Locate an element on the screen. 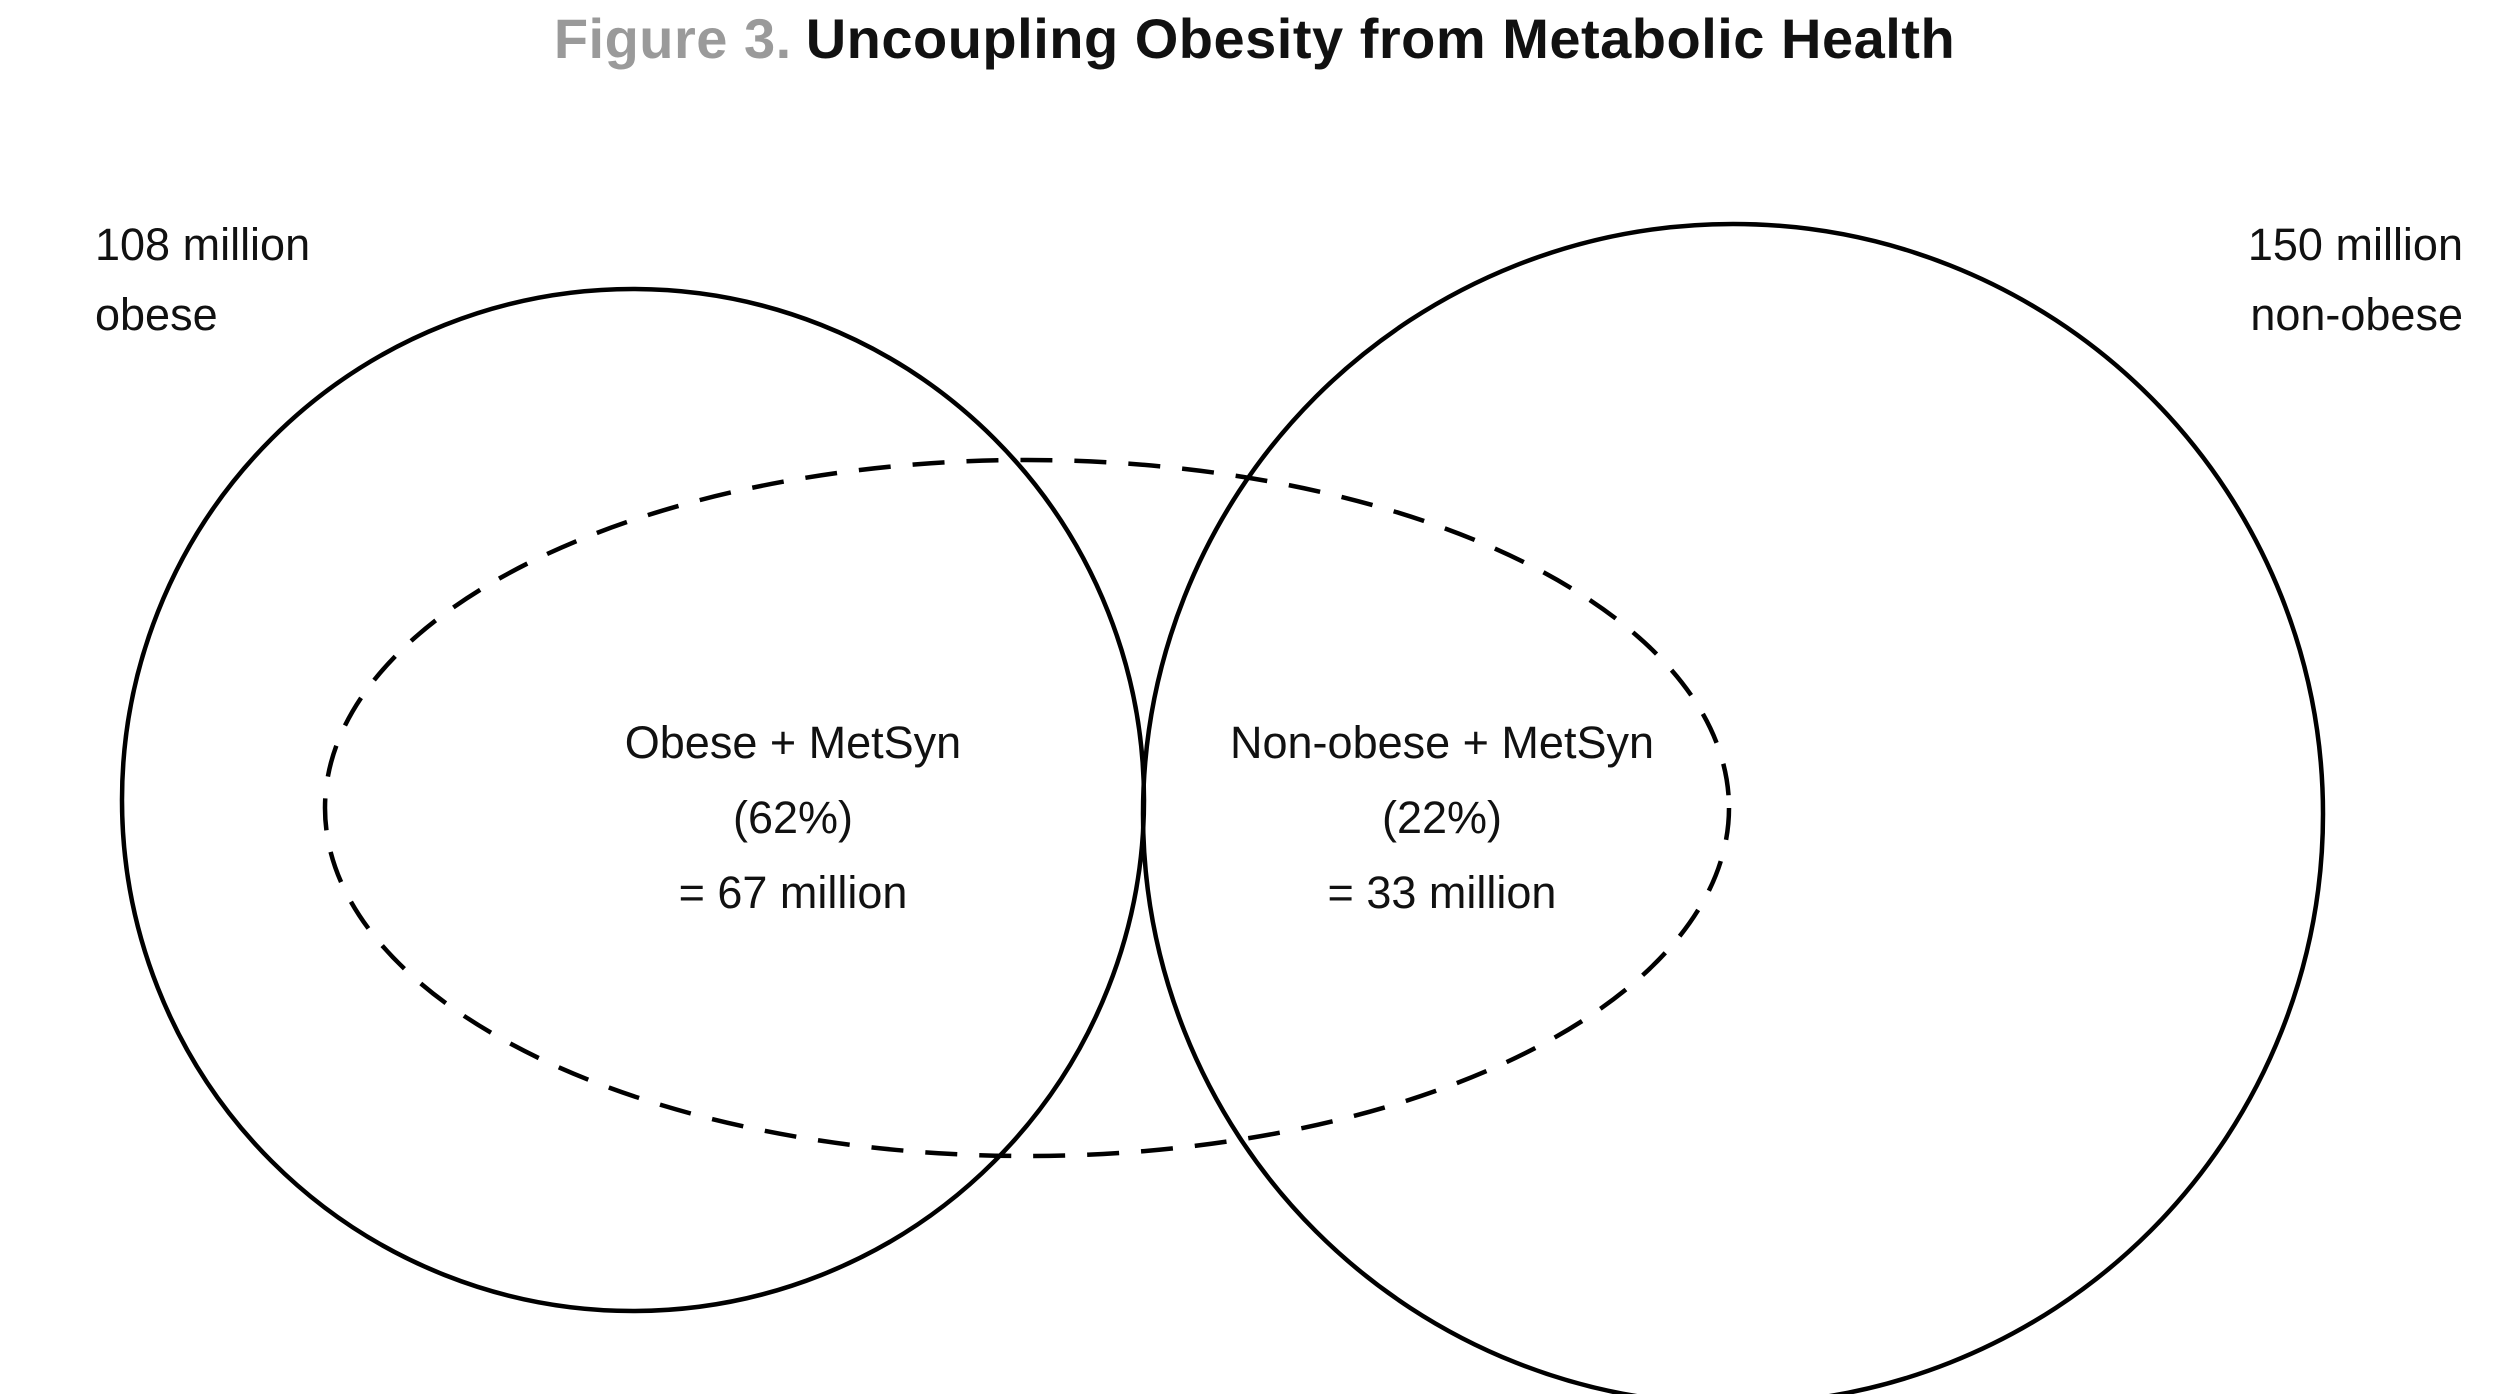 This screenshot has height=1394, width=2509. obese-circle-label: 108 million obese is located at coordinates (203, 279).